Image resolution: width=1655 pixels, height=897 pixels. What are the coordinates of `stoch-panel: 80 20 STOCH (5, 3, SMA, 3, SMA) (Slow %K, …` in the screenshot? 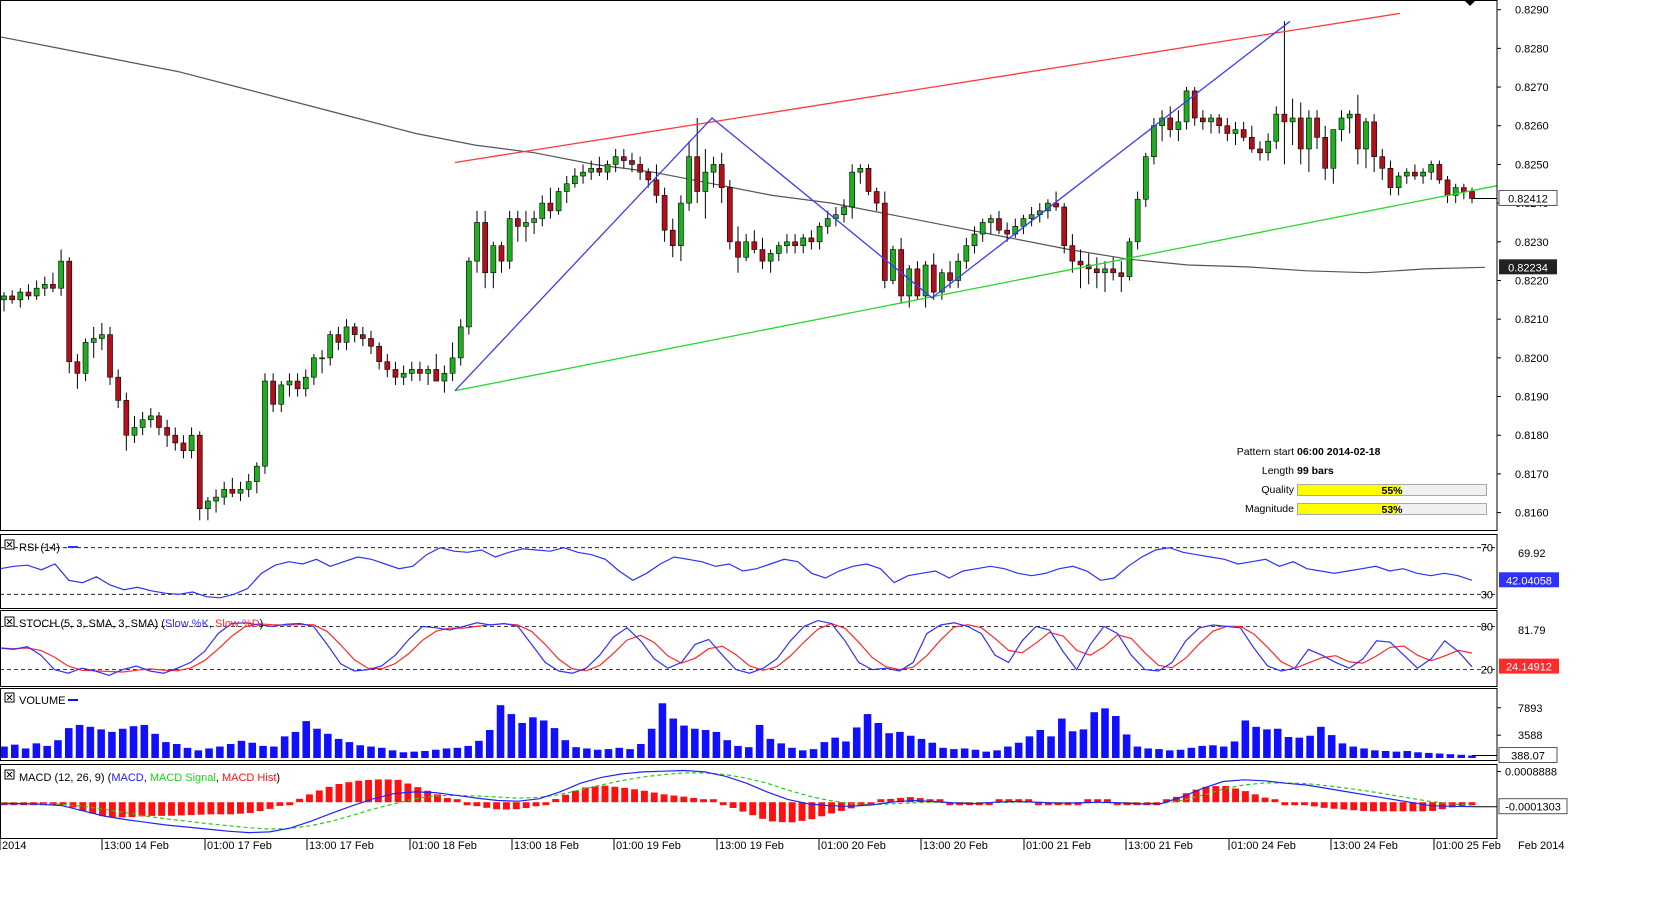 It's located at (779, 646).